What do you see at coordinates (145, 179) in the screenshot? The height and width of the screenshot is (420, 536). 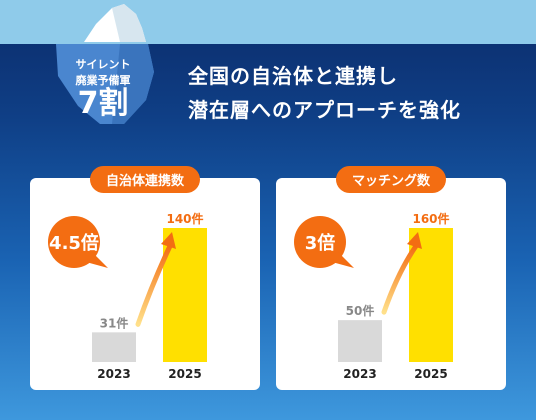 I see `chart-title-partnerships: 自治体連携数` at bounding box center [145, 179].